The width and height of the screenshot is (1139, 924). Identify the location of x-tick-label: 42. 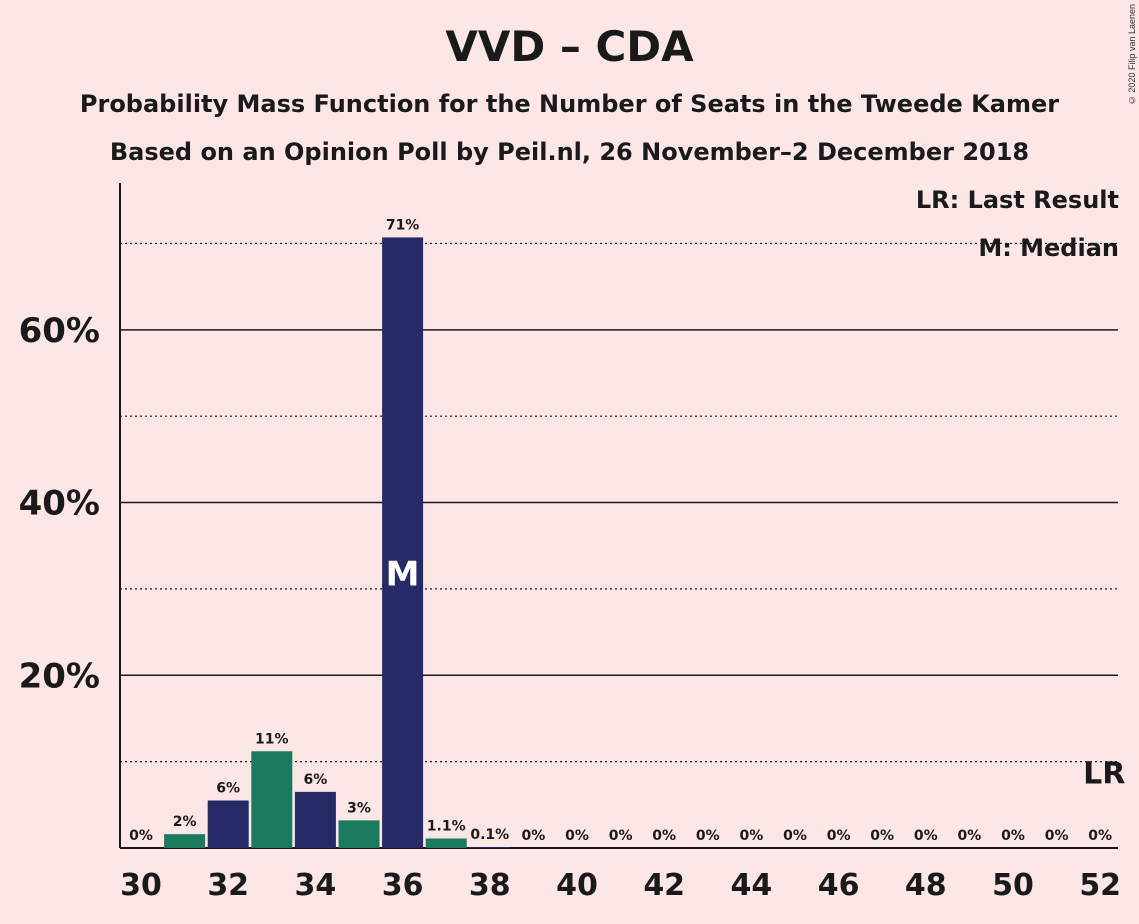
(664, 885).